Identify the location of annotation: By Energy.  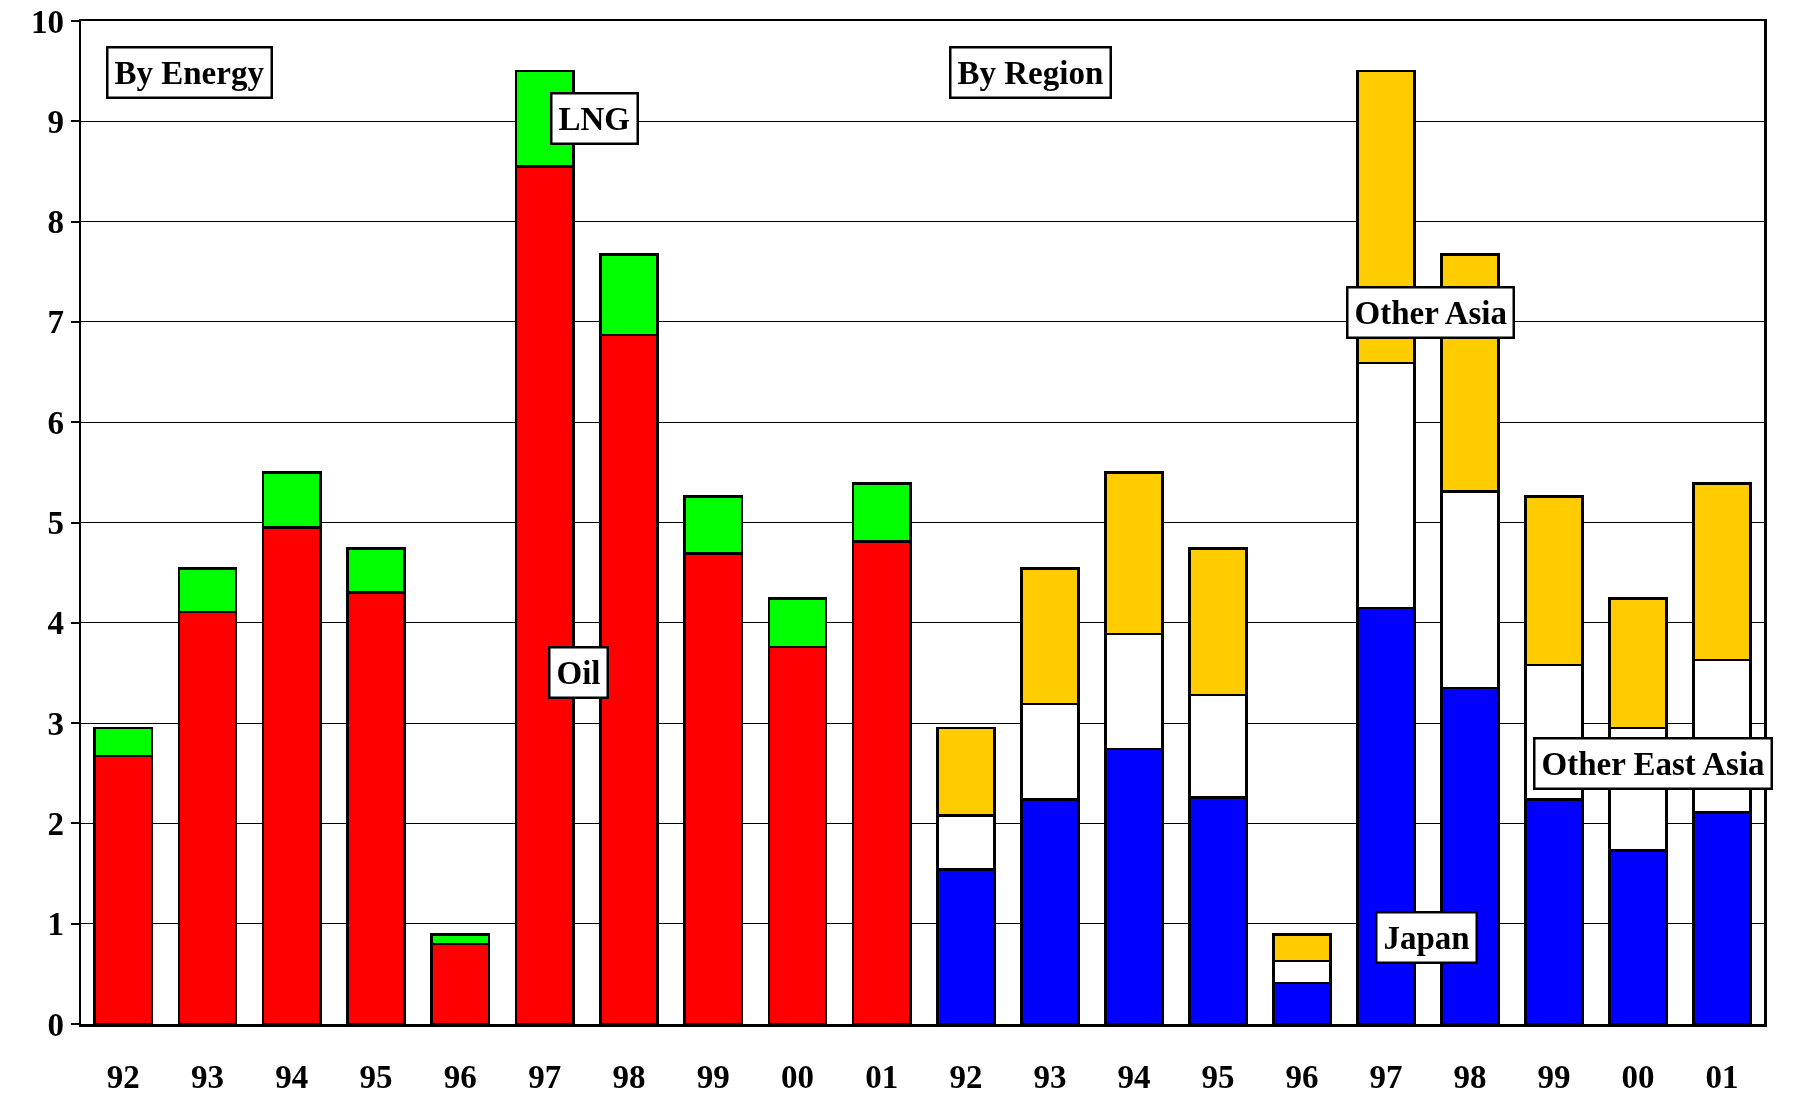
(189, 72).